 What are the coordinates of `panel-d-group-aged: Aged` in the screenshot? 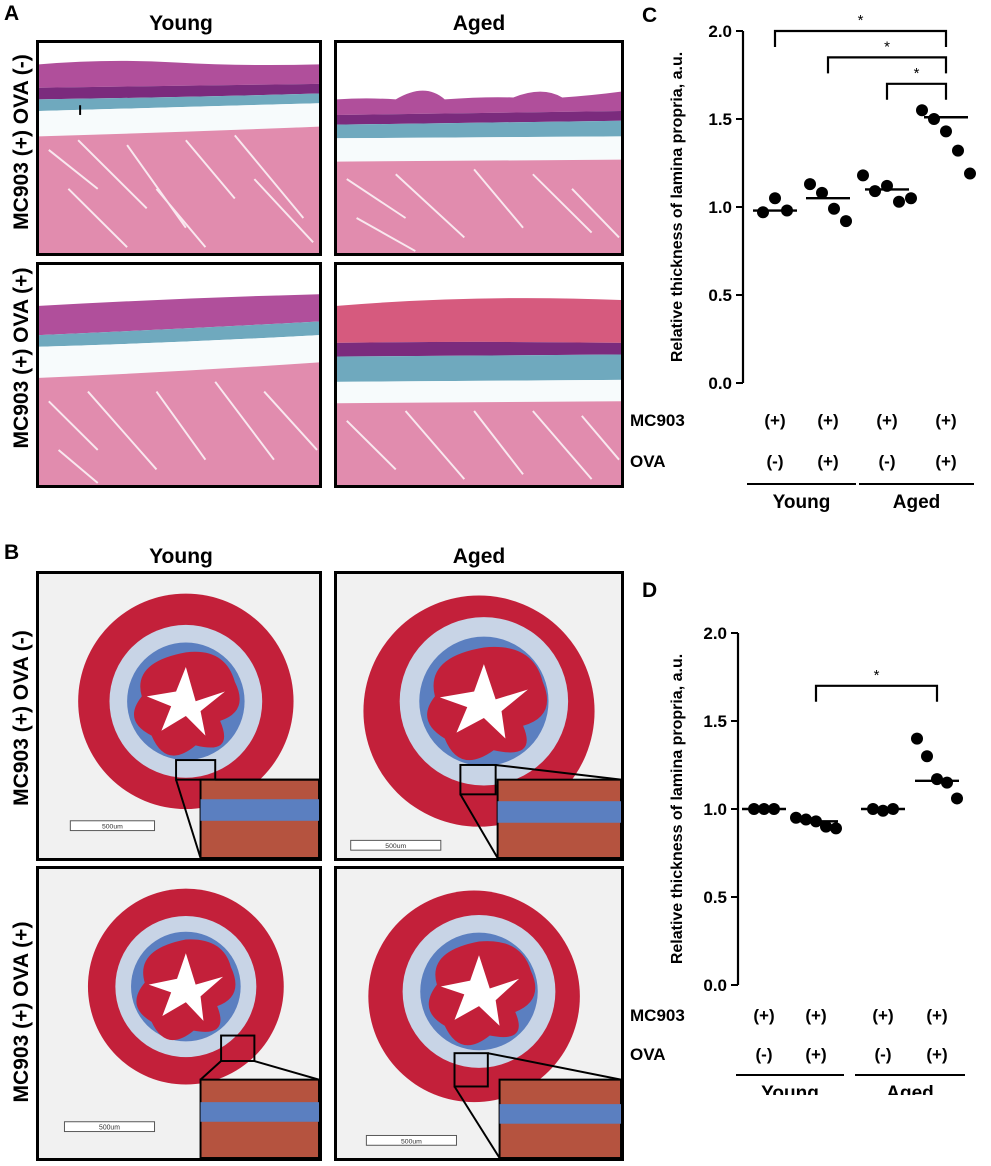 It's located at (910, 1089).